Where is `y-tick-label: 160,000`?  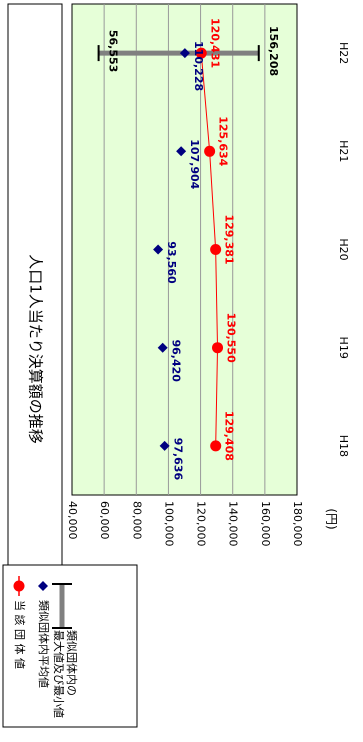
y-tick-label: 160,000 is located at coordinates (265, 524).